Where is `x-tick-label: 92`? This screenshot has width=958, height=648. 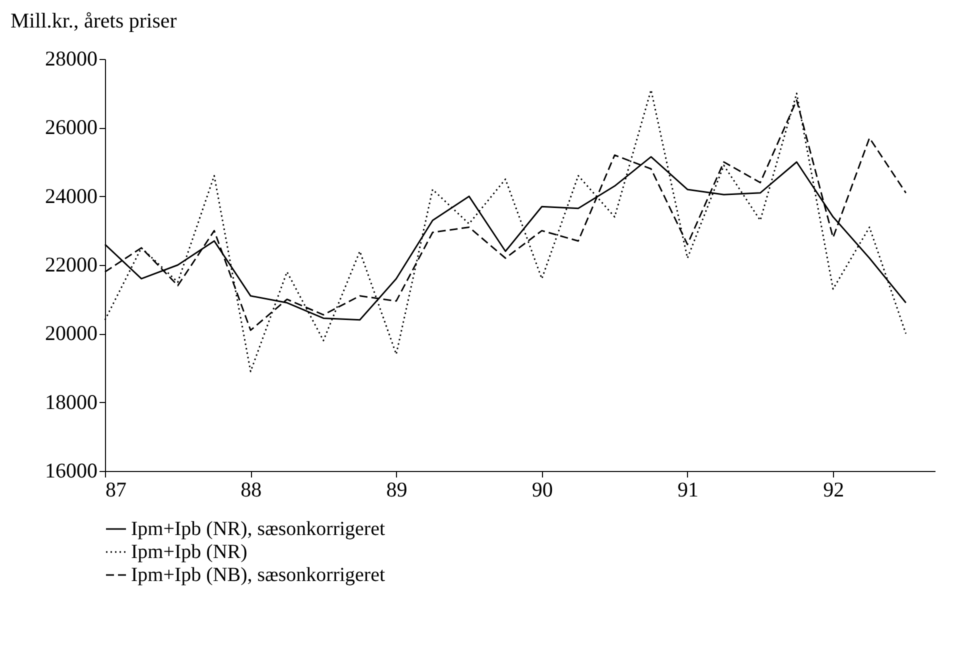
x-tick-label: 92 is located at coordinates (833, 490).